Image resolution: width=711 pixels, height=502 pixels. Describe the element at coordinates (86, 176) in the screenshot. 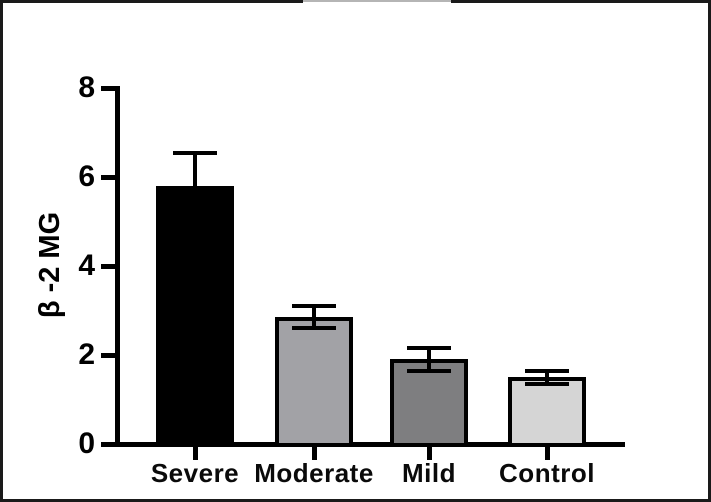

I see `y-tick-label: 6` at that location.